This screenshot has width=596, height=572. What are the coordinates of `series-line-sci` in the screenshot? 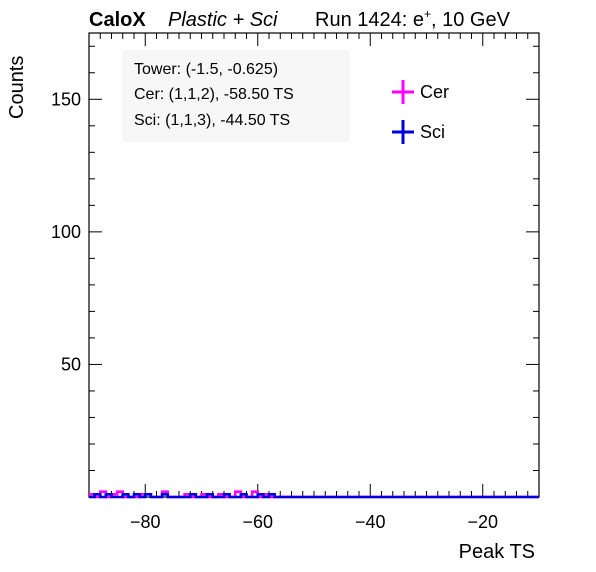 It's located at (314, 496).